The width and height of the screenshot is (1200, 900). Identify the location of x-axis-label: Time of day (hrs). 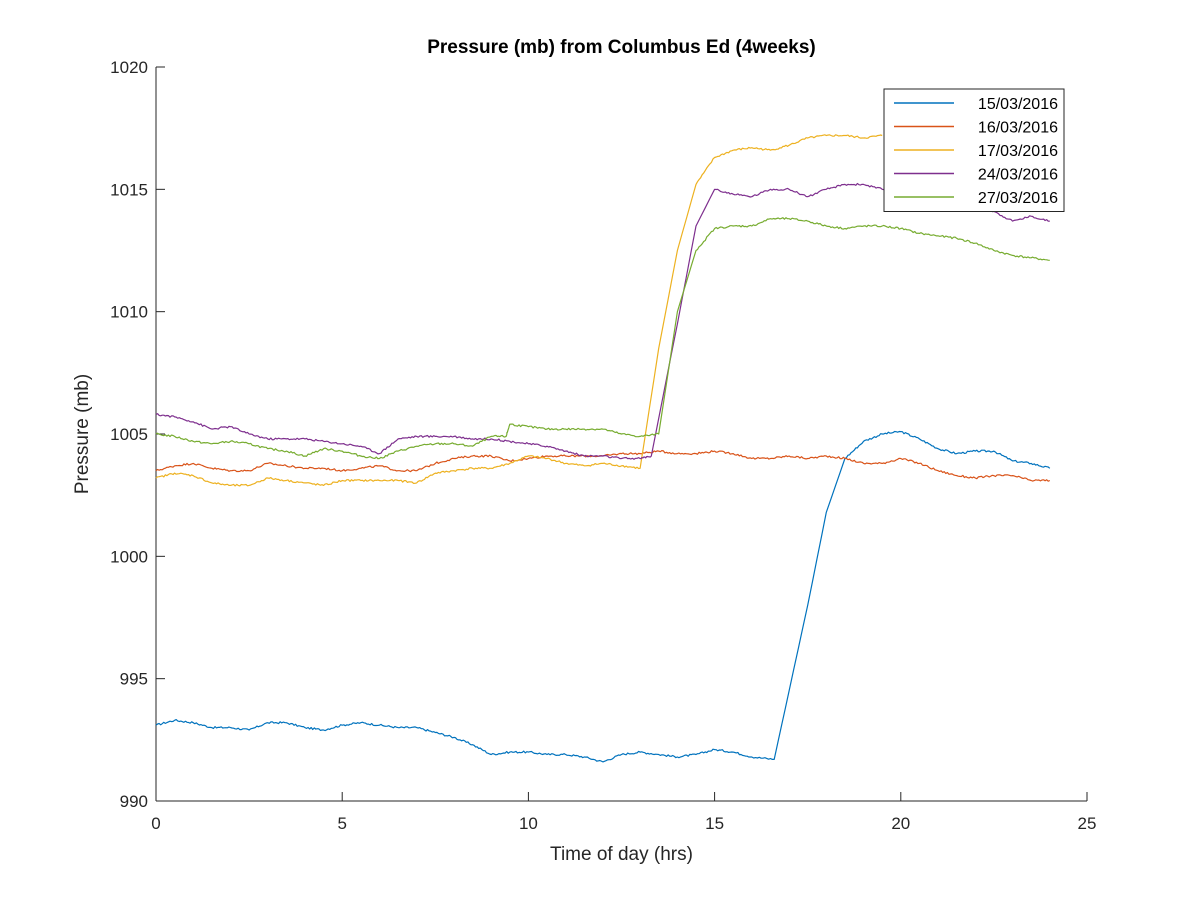
(621, 854).